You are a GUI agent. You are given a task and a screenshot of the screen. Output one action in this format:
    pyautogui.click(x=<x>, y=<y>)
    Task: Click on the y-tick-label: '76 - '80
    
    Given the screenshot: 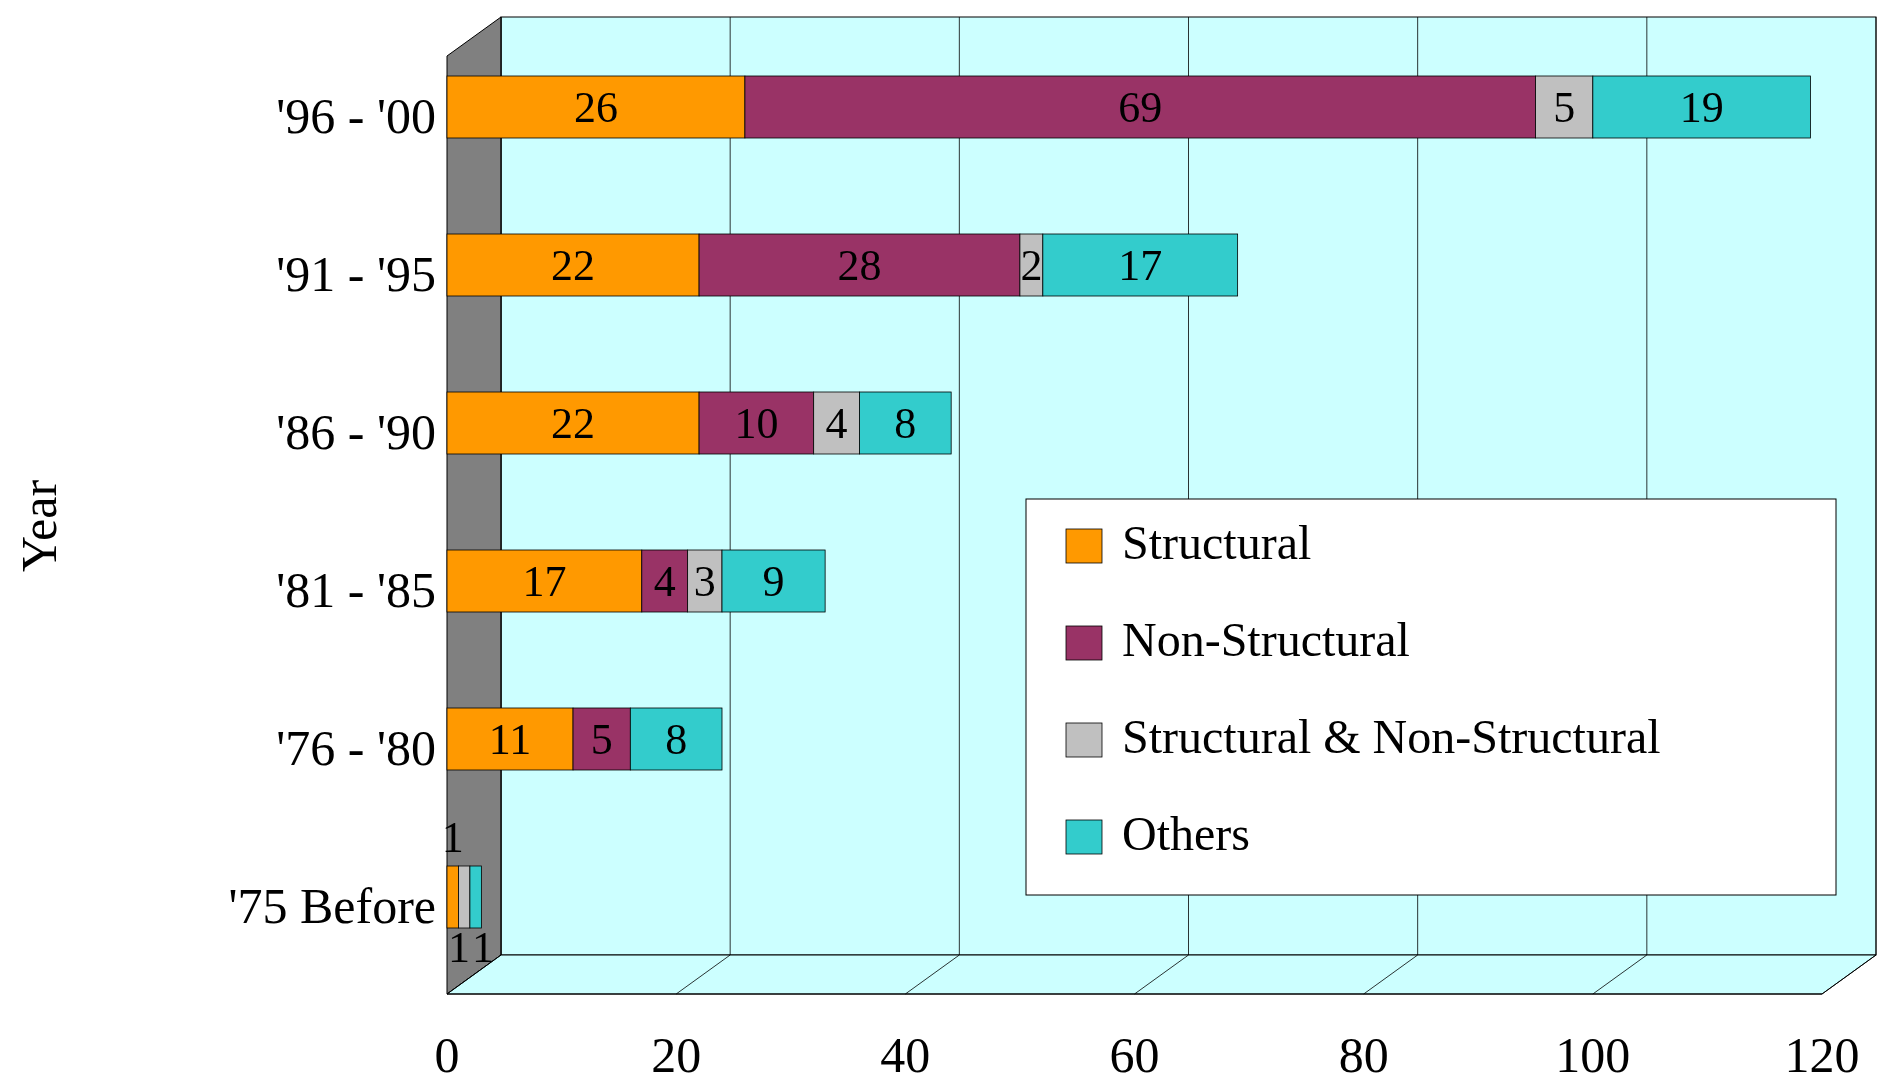 What is the action you would take?
    pyautogui.click(x=356, y=748)
    